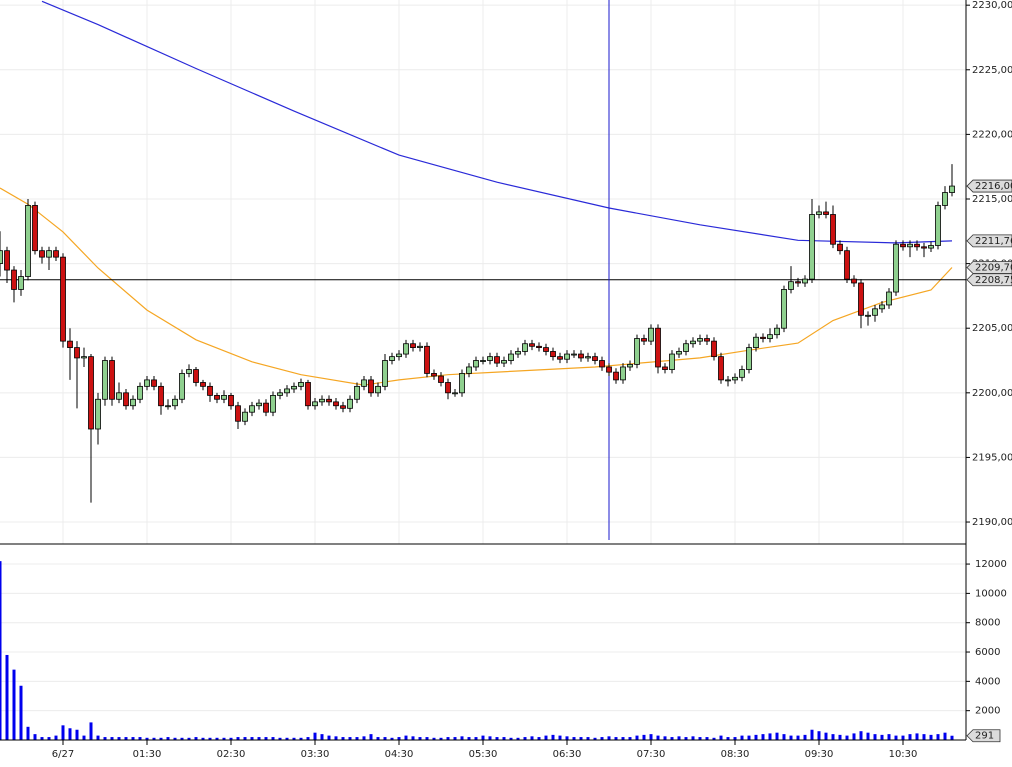  What do you see at coordinates (992, 328) in the screenshot?
I see `y-tick-label: 2205,00` at bounding box center [992, 328].